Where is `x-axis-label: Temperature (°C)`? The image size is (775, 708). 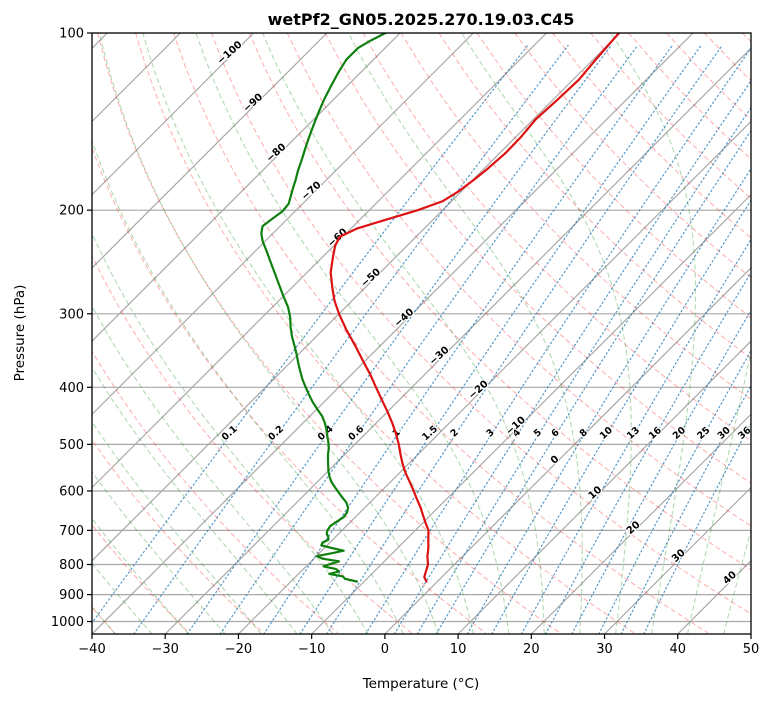
x-axis-label: Temperature (°C) is located at coordinates (421, 684).